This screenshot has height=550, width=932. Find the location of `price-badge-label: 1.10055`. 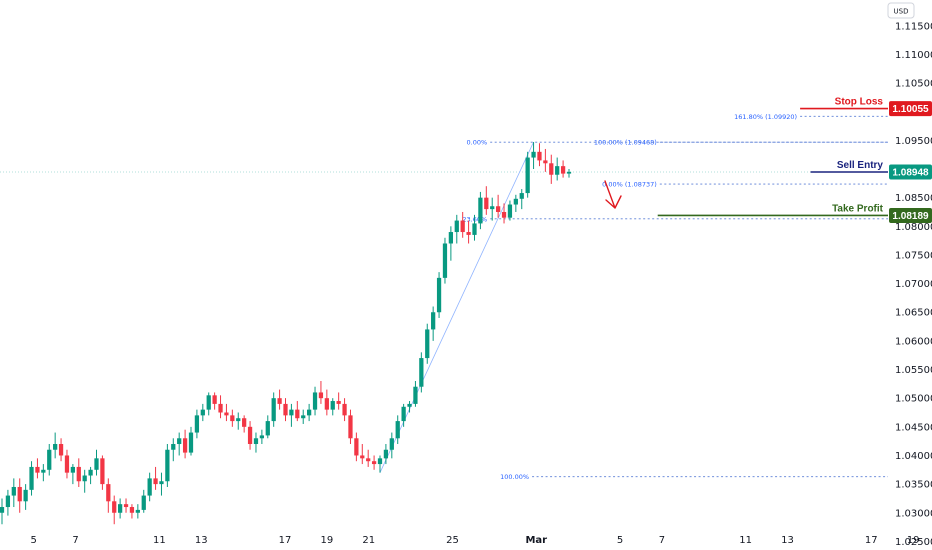

price-badge-label: 1.10055 is located at coordinates (910, 109).